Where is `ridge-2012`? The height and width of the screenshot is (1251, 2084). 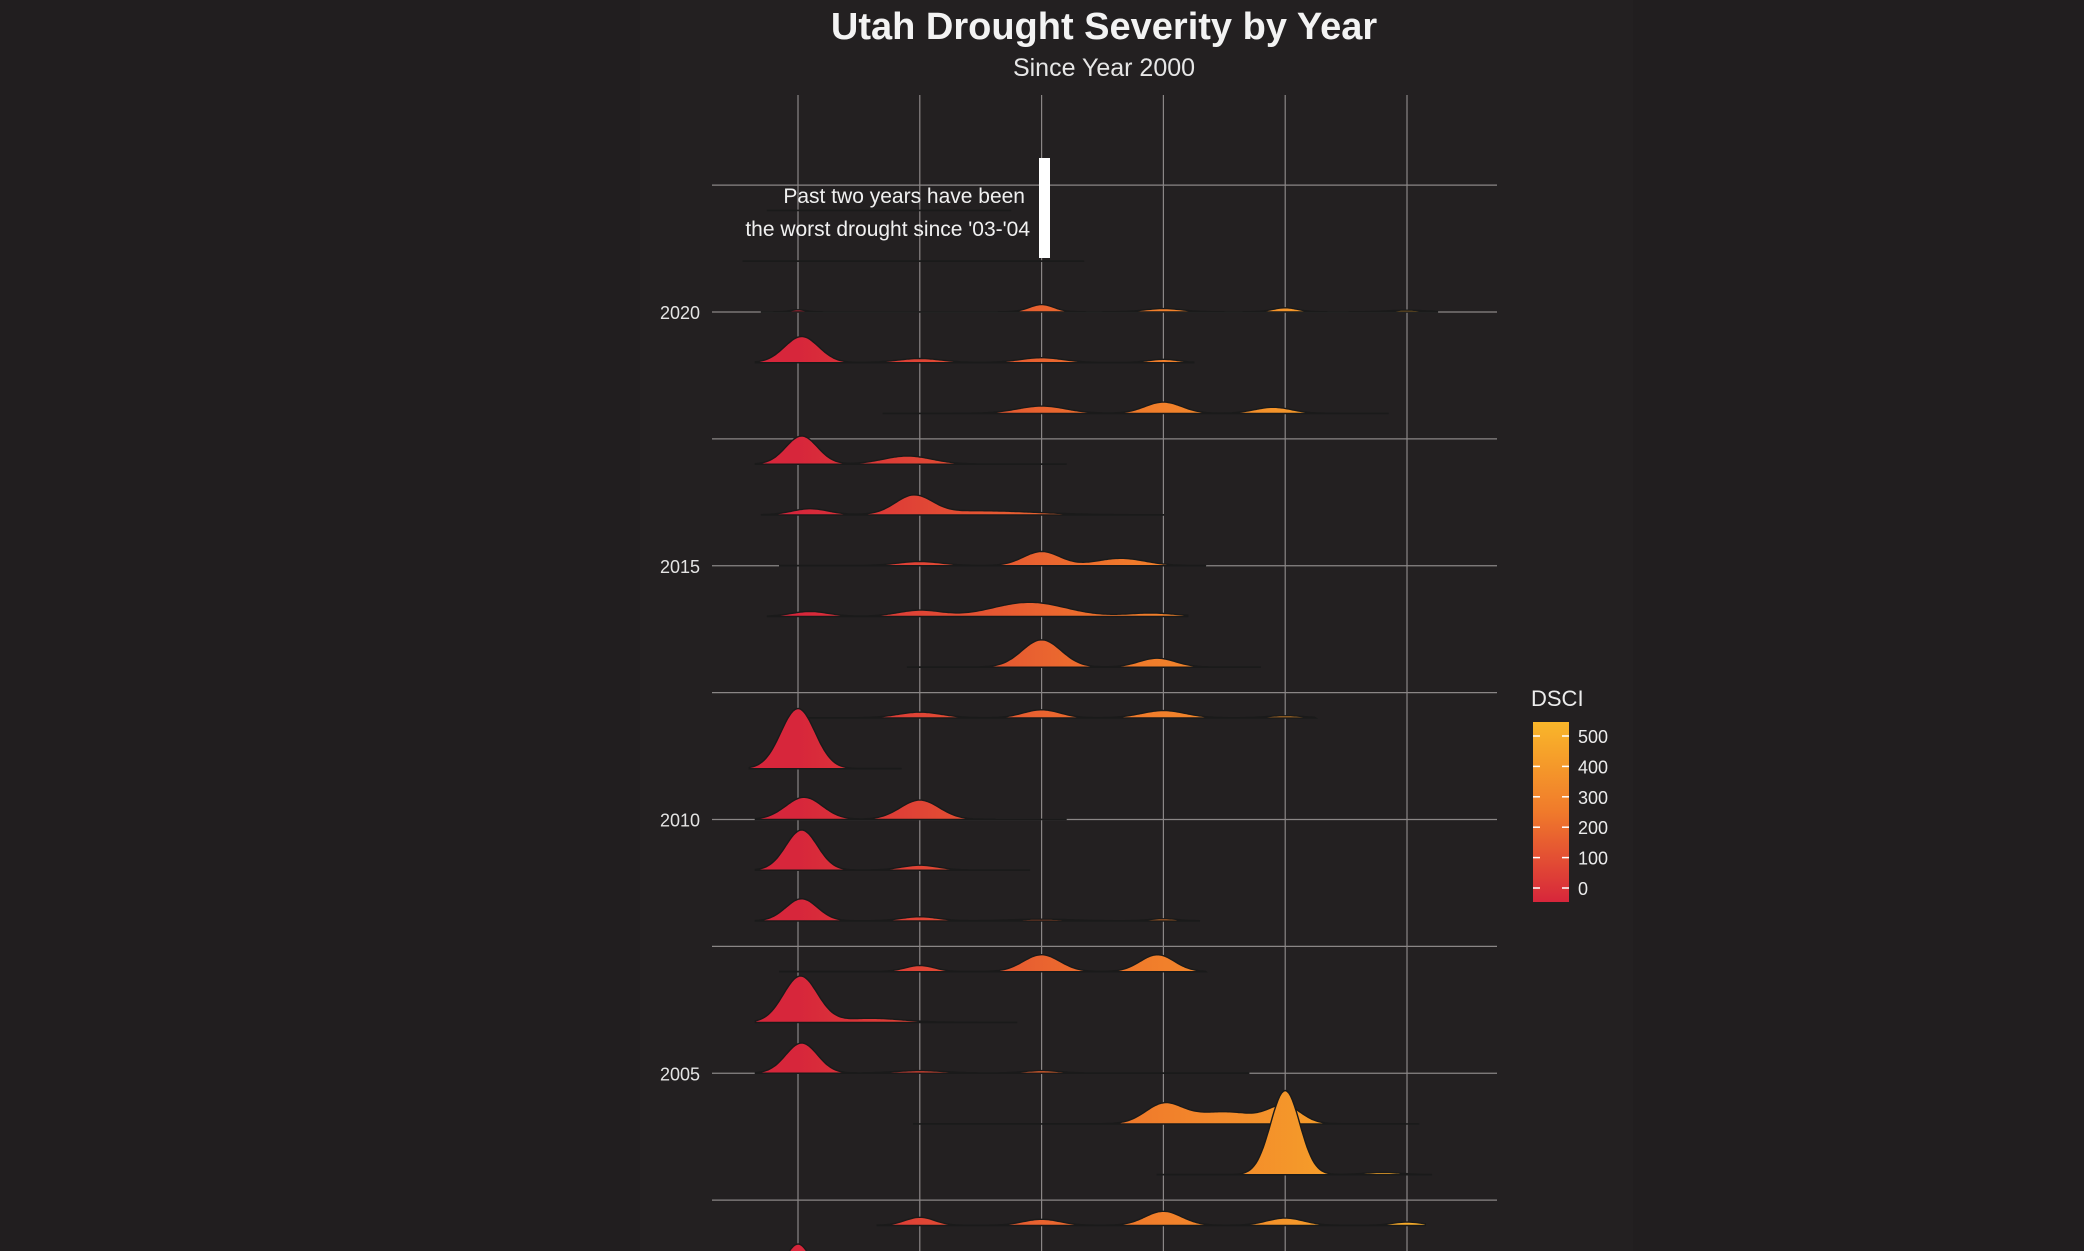 ridge-2012 is located at coordinates (1055, 714).